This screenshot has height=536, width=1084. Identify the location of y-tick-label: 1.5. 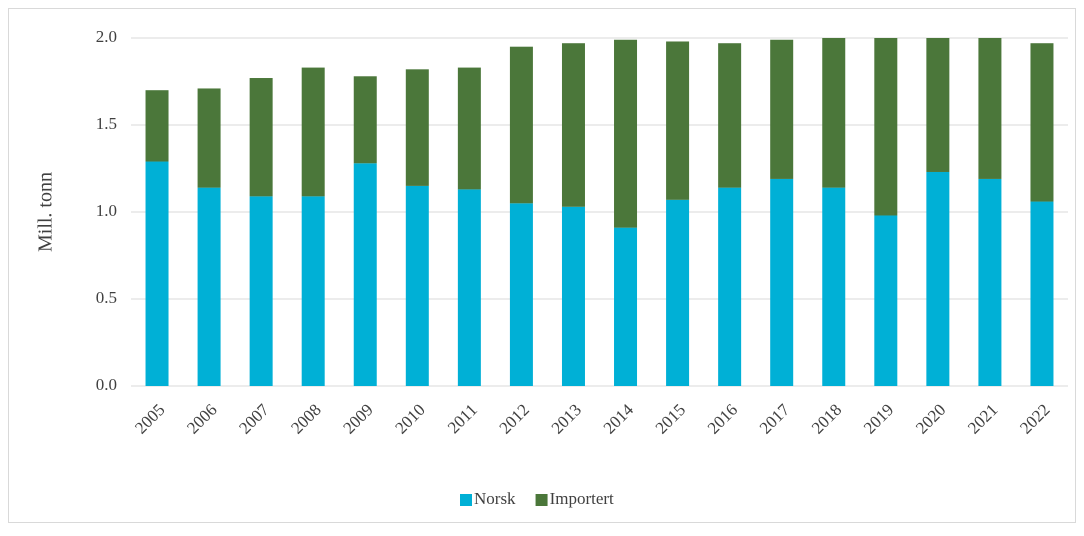
(106, 123).